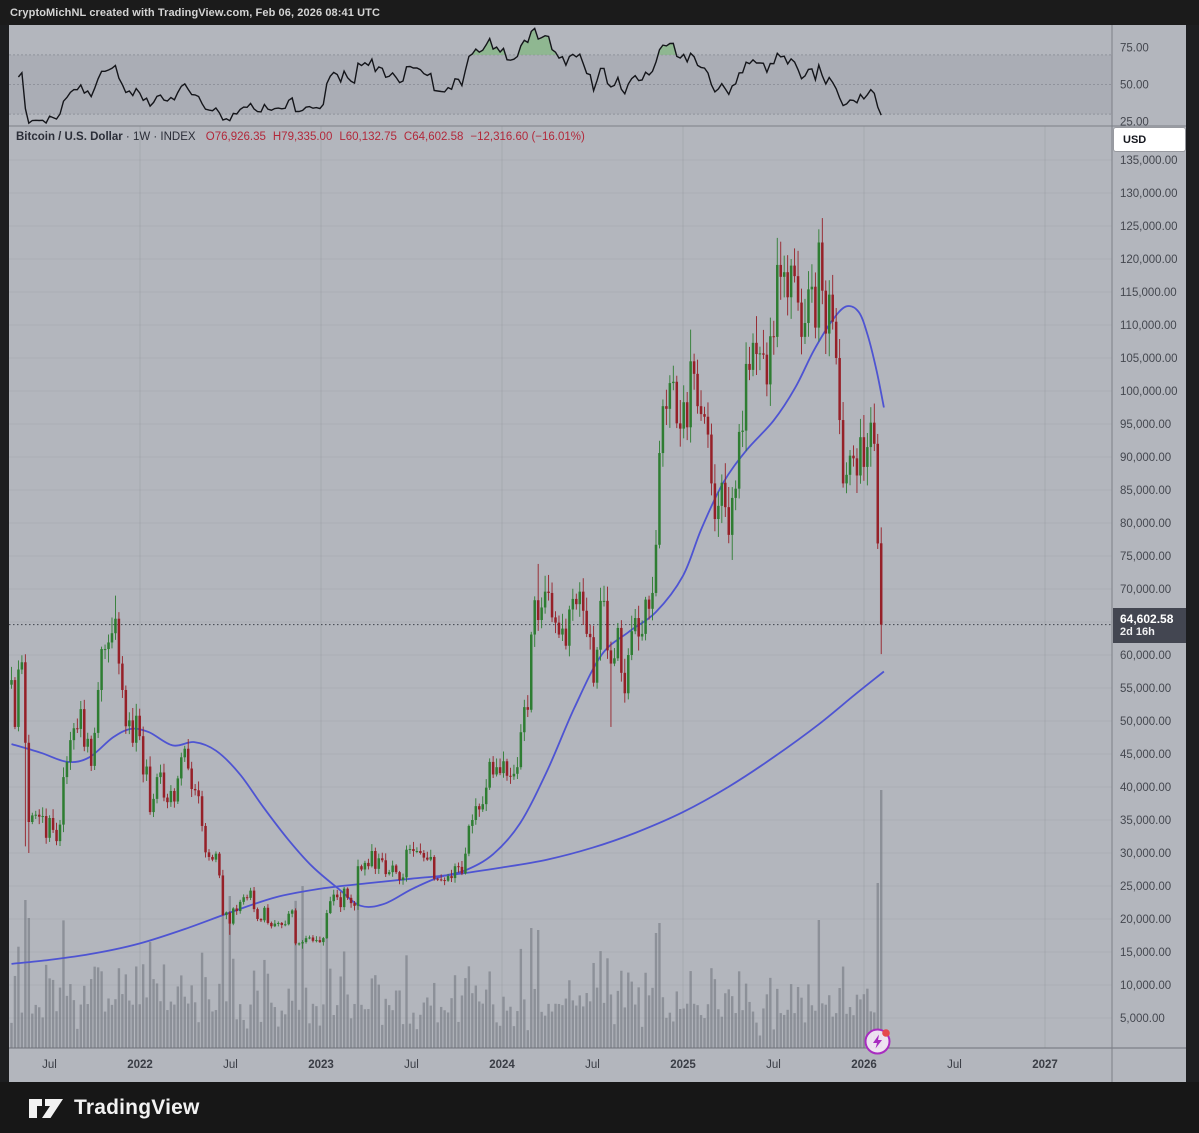  Describe the element at coordinates (1145, 491) in the screenshot. I see `svg-text: 85,000.00` at that location.